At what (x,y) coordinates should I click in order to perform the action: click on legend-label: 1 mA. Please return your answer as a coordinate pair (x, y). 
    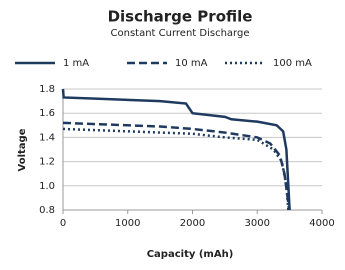
    Looking at the image, I should click on (76, 63).